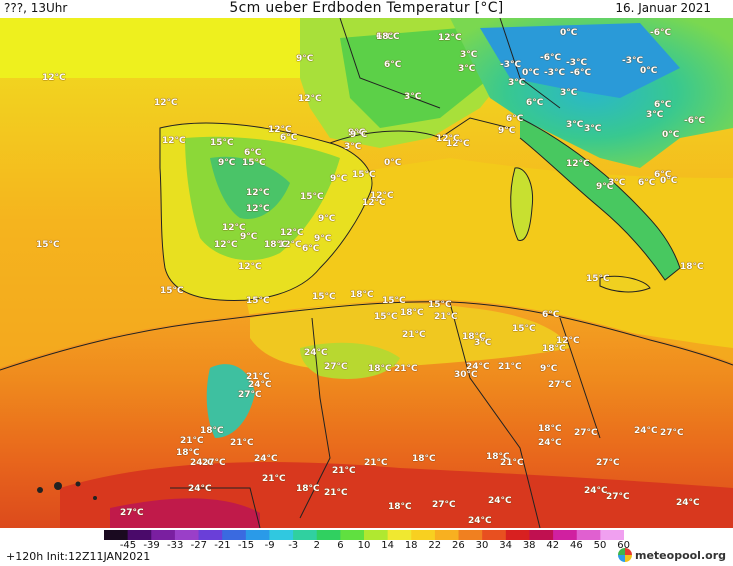  Describe the element at coordinates (230, 401) in the screenshot. I see `morocco-cold` at that location.